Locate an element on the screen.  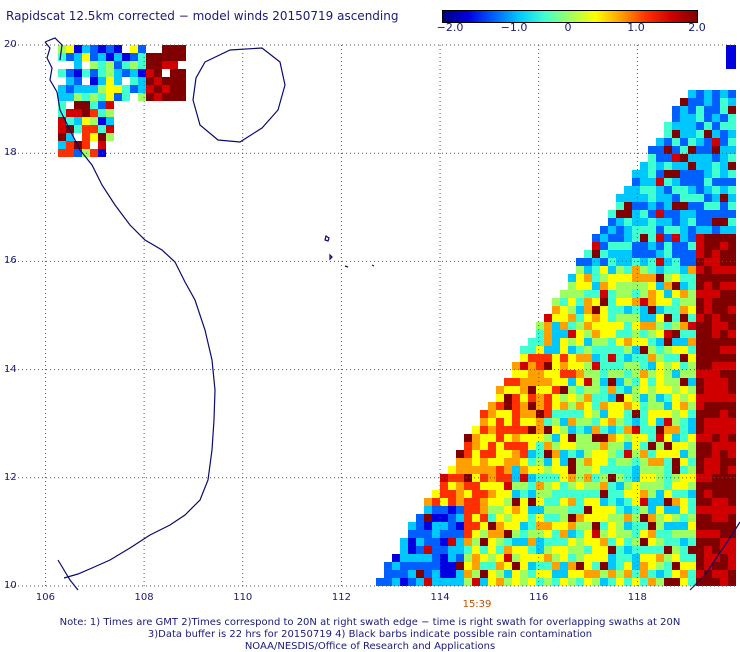
swath-time-label: 15:39 is located at coordinates (477, 604).